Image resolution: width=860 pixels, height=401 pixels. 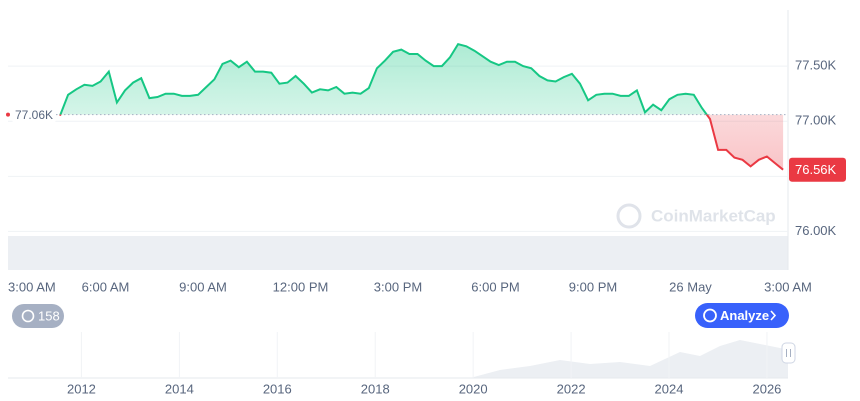 I want to click on current-price-badge, so click(x=817, y=169).